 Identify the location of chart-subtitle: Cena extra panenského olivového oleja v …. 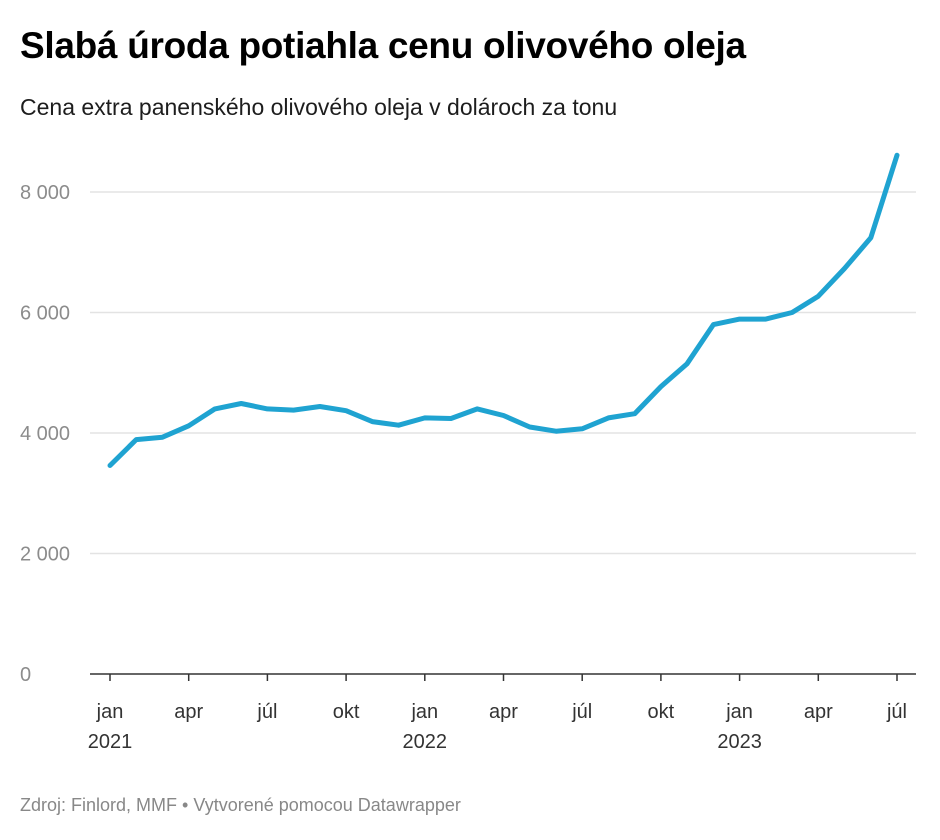
(319, 107).